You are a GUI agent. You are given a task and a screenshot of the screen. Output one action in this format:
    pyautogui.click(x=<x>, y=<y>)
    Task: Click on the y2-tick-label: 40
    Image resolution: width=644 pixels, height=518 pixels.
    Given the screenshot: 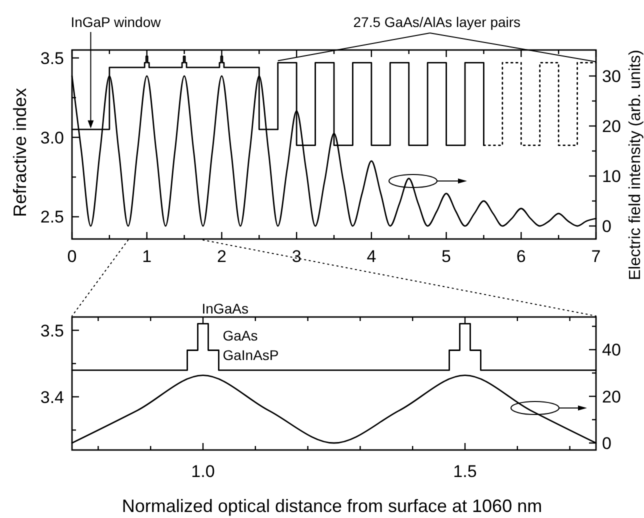 What is the action you would take?
    pyautogui.click(x=611, y=350)
    